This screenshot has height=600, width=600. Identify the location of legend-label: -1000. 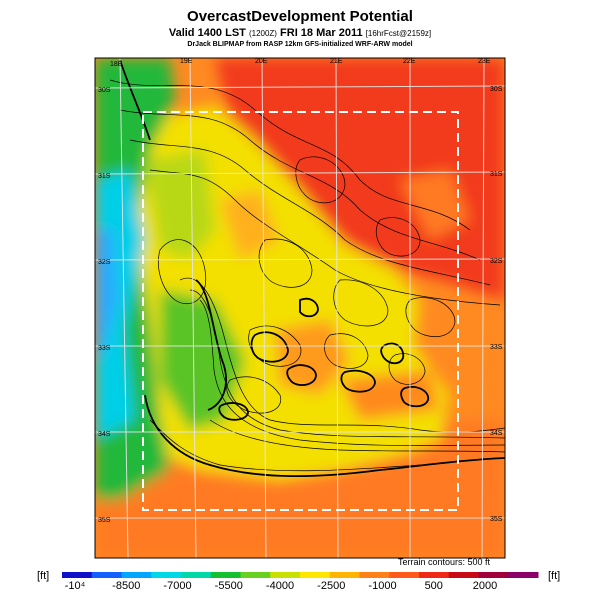
(382, 586).